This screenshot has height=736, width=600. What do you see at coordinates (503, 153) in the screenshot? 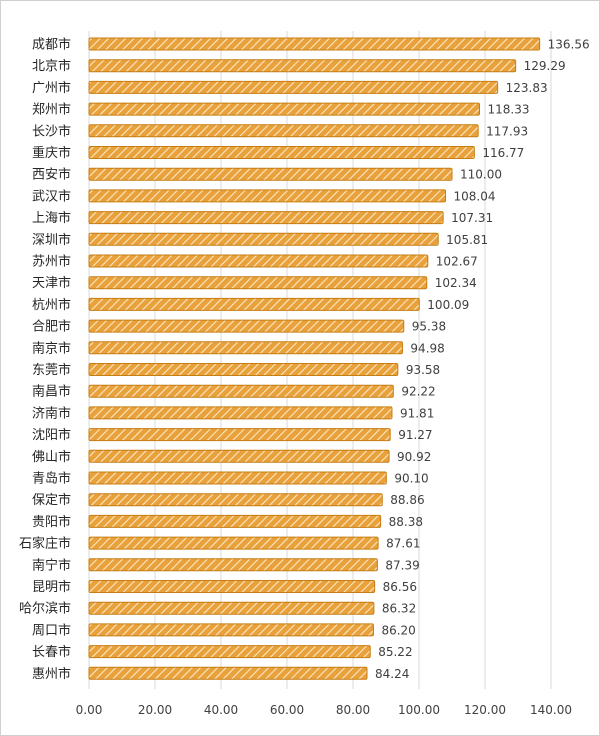
I see `value-label: 116.77` at bounding box center [503, 153].